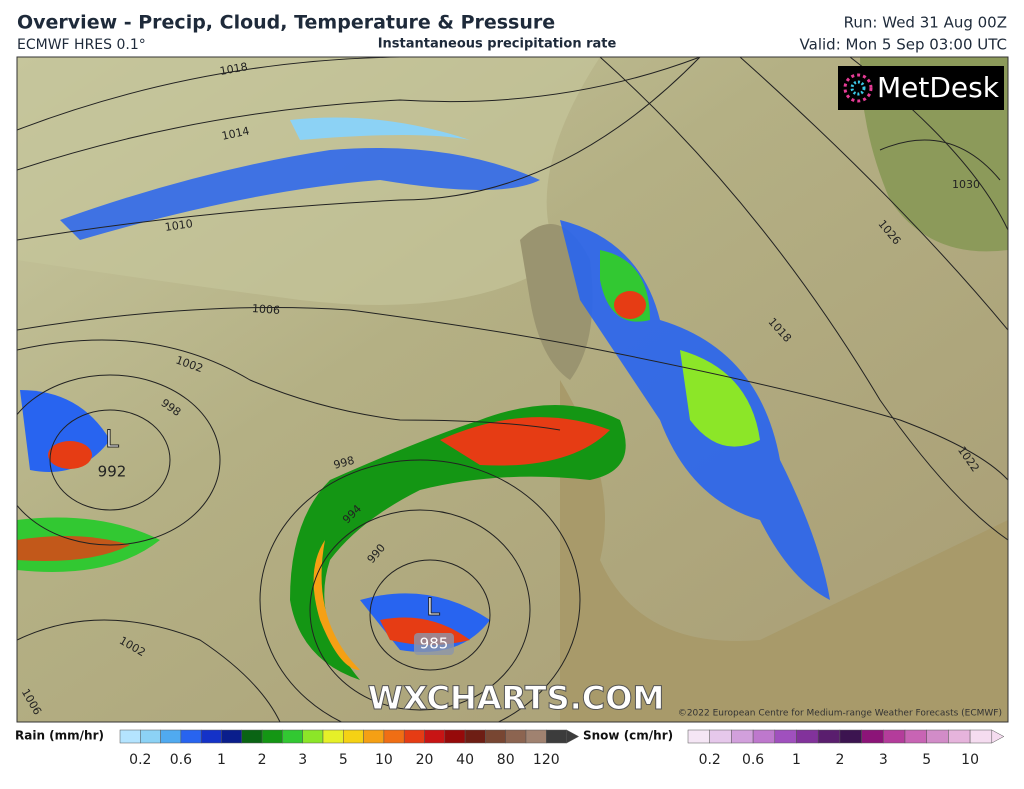  I want to click on legend-tick-label: 80, so click(506, 760).